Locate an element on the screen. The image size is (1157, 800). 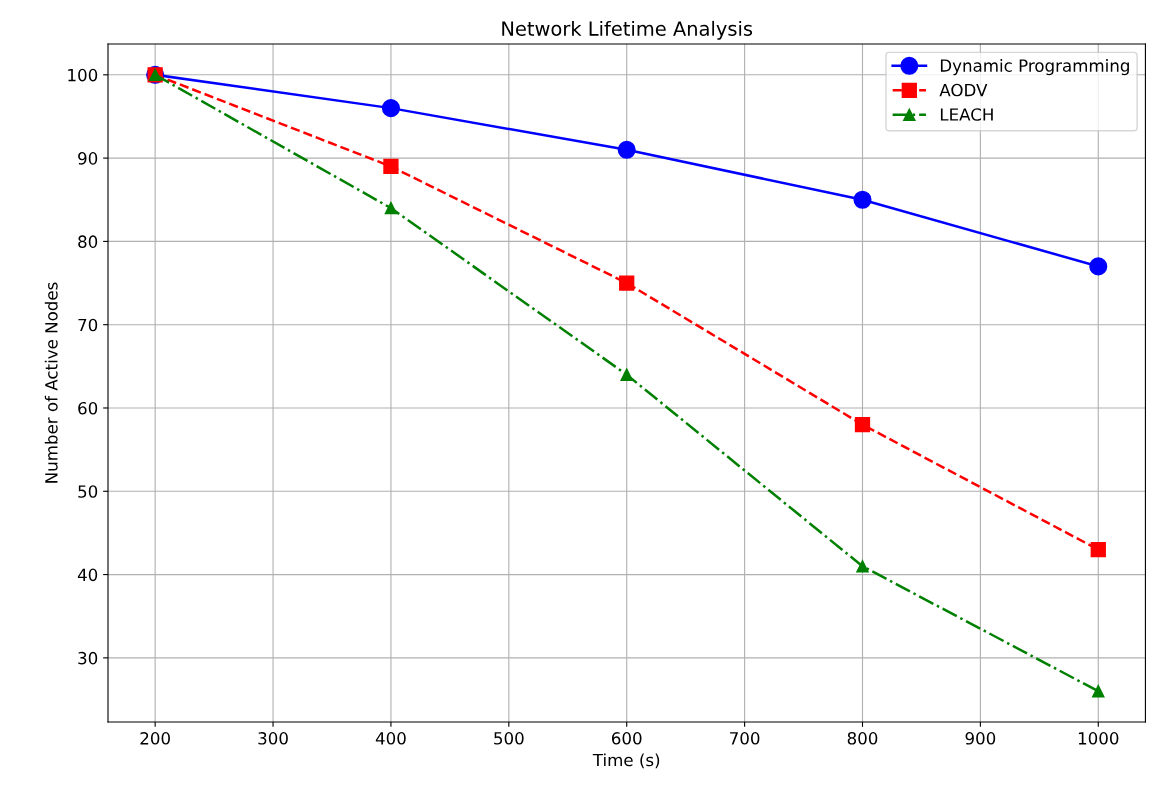
x-tick-label: 300 is located at coordinates (273, 738).